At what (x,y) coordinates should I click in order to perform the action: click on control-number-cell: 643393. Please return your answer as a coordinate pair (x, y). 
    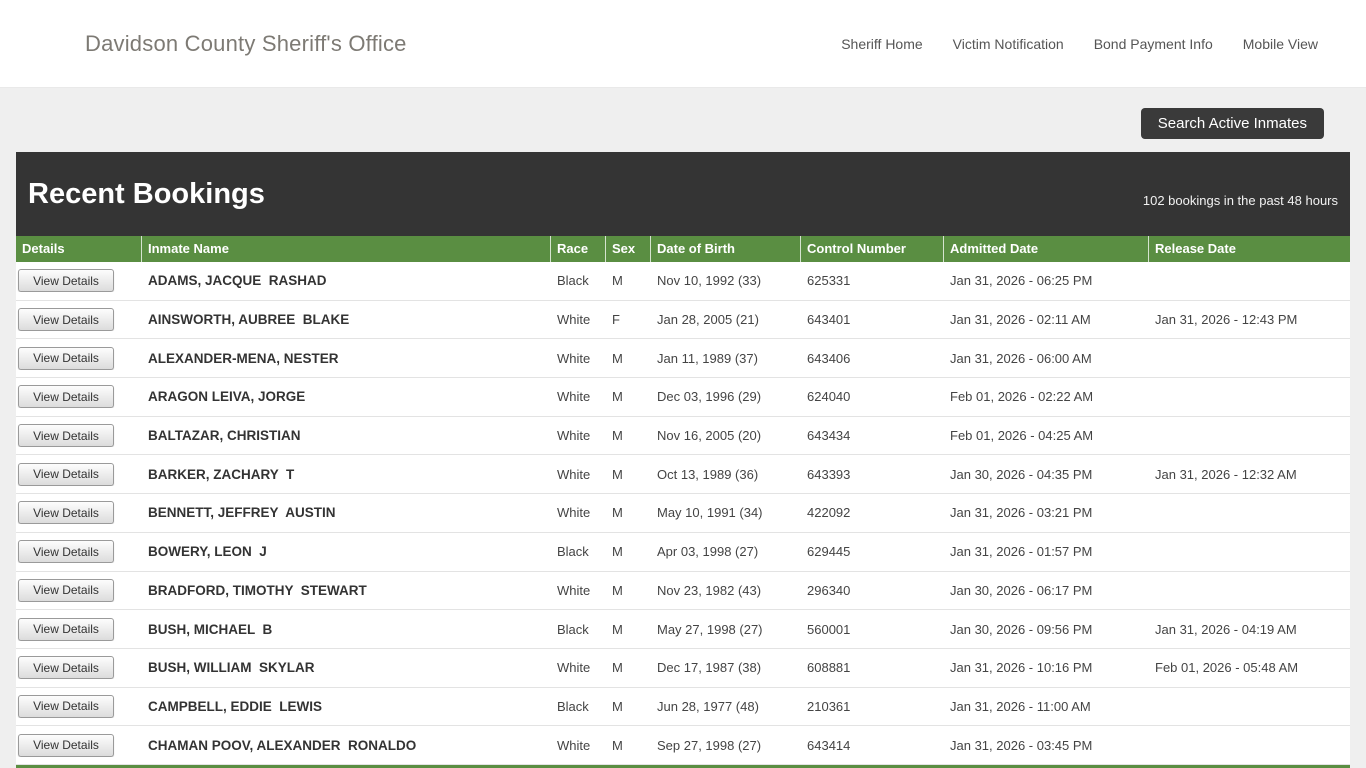
    Looking at the image, I should click on (829, 474).